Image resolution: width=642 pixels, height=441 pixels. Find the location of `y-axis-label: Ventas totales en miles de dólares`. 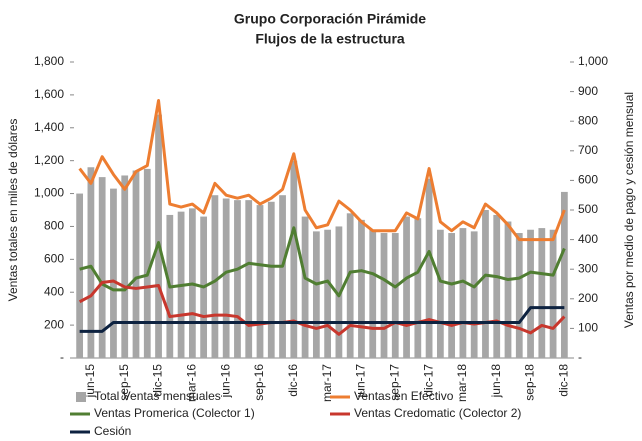

y-axis-label: Ventas totales en miles de dólares is located at coordinates (13, 210).